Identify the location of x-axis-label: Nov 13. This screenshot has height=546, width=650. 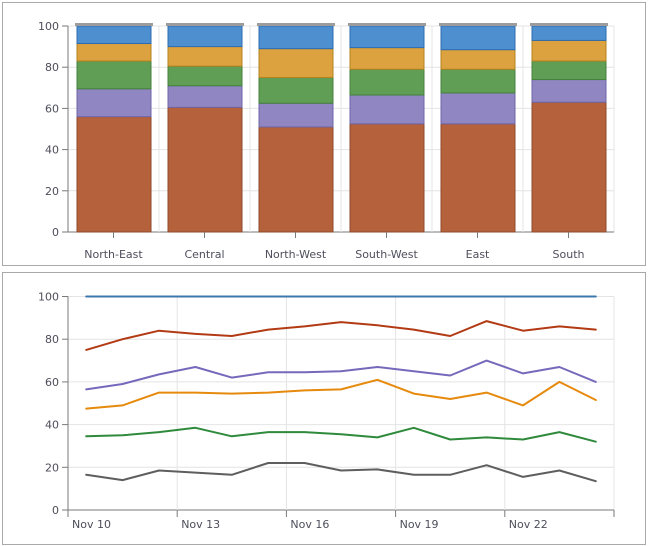
(200, 524).